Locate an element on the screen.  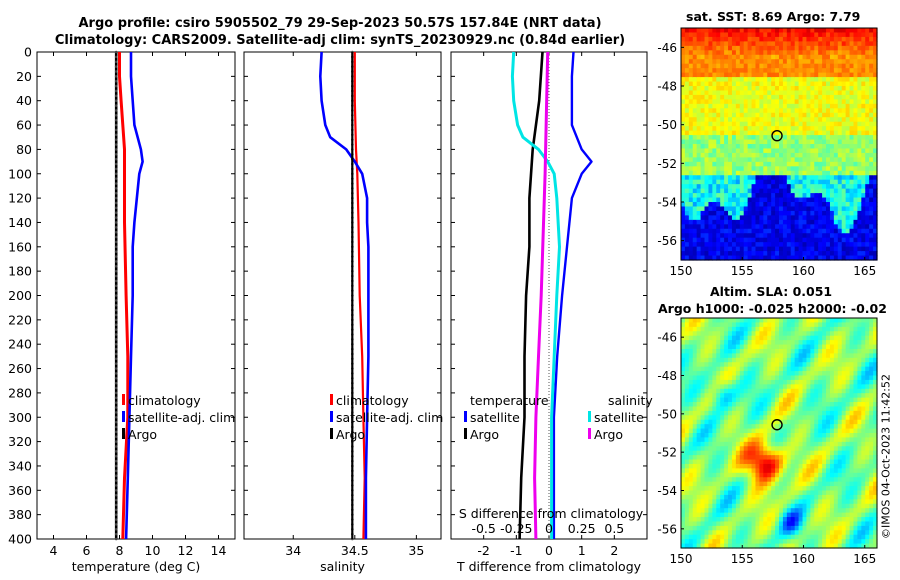
sst-map-frame is located at coordinates (779, 144).